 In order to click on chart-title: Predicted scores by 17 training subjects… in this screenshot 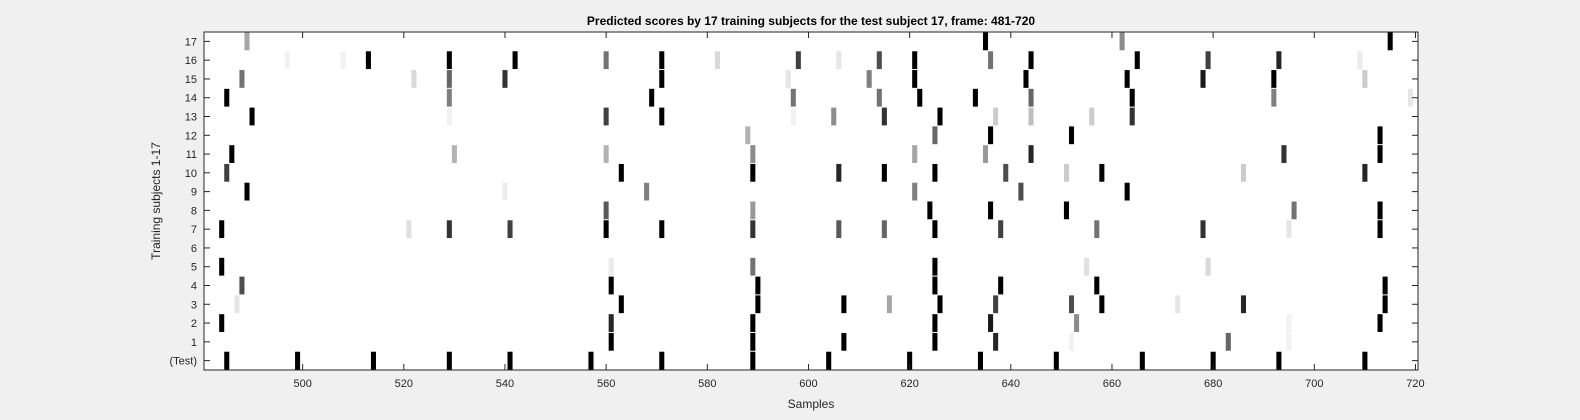, I will do `click(811, 21)`.